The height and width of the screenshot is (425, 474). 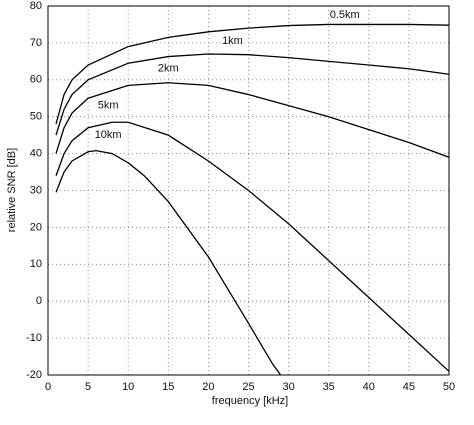 What do you see at coordinates (248, 387) in the screenshot?
I see `x-tick-label: 25` at bounding box center [248, 387].